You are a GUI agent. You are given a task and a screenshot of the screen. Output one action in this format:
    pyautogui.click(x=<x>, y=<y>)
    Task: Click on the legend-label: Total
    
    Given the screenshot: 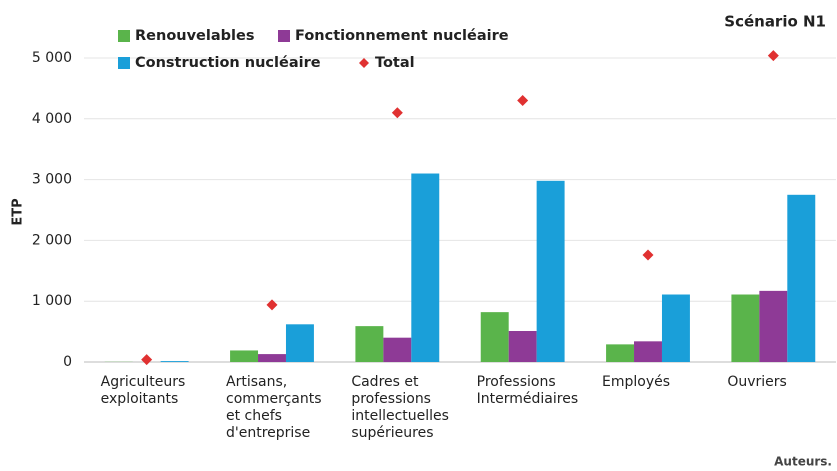 What is the action you would take?
    pyautogui.click(x=395, y=63)
    